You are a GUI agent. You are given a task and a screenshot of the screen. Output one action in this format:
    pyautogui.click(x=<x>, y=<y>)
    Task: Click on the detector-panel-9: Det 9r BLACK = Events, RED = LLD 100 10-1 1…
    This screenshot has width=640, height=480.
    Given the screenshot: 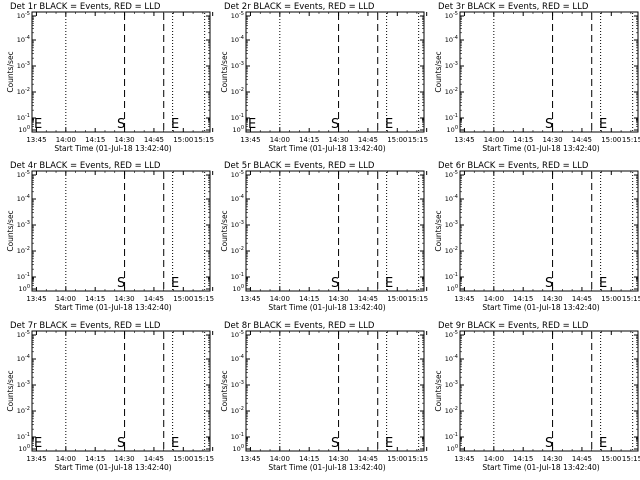 What is the action you would take?
    pyautogui.click(x=537, y=396)
    